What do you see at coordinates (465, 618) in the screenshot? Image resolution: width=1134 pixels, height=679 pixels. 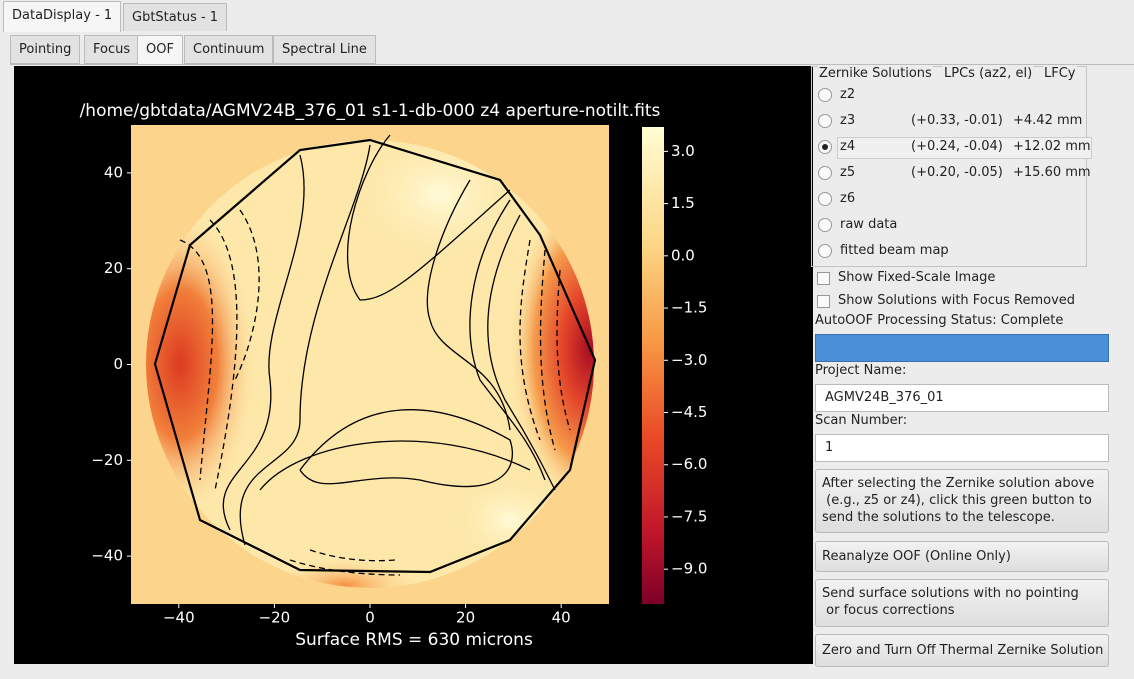 I see `x-tick-label: 20` at bounding box center [465, 618].